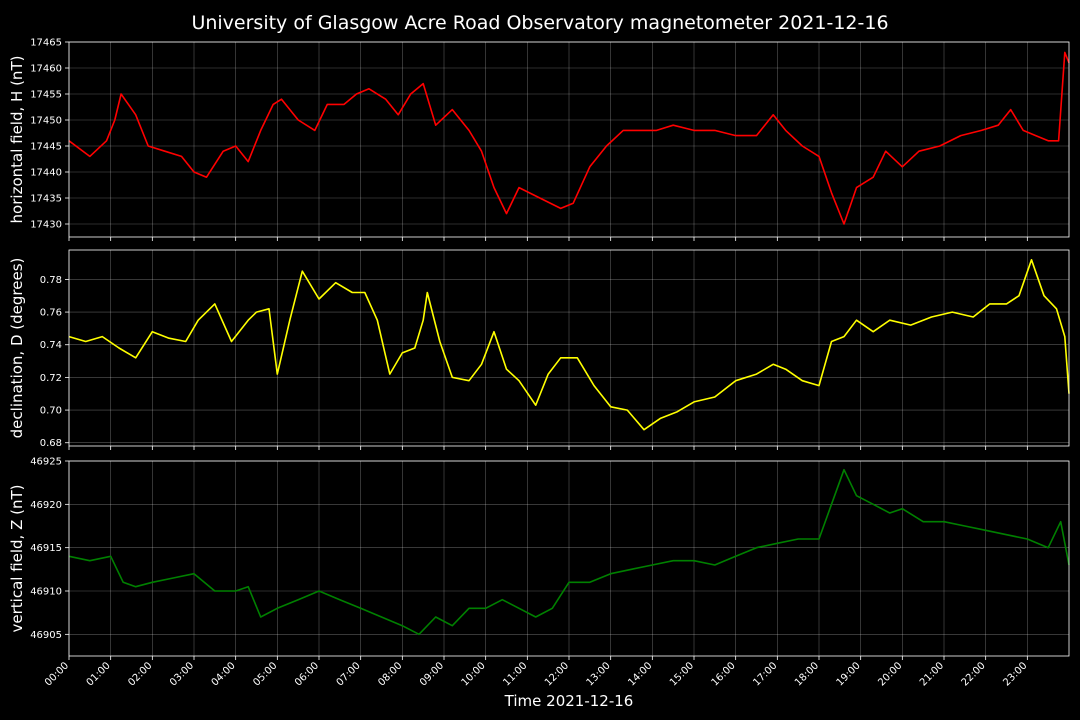 This screenshot has height=720, width=1080. What do you see at coordinates (17, 348) in the screenshot?
I see `y-axis-label: declination, D (degrees)` at bounding box center [17, 348].